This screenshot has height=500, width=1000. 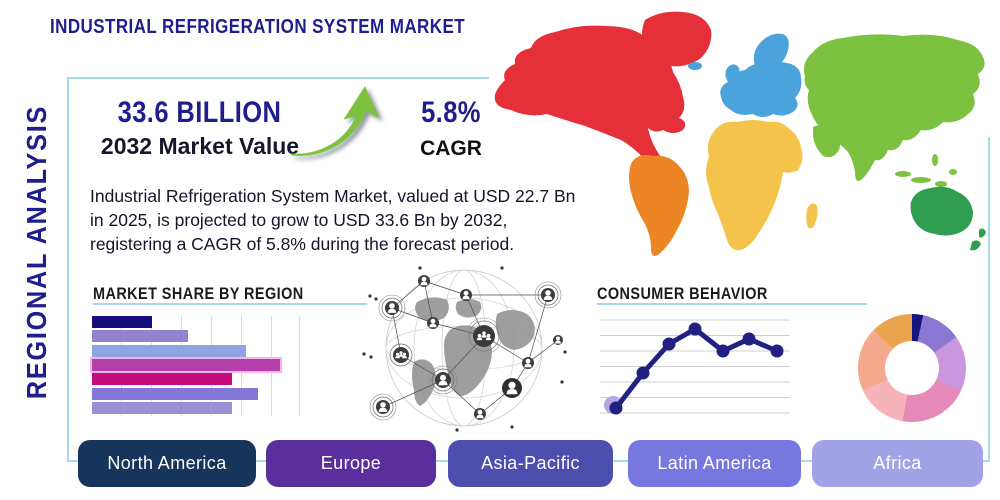 I want to click on region-button-latin-america: Latin America, so click(x=714, y=463).